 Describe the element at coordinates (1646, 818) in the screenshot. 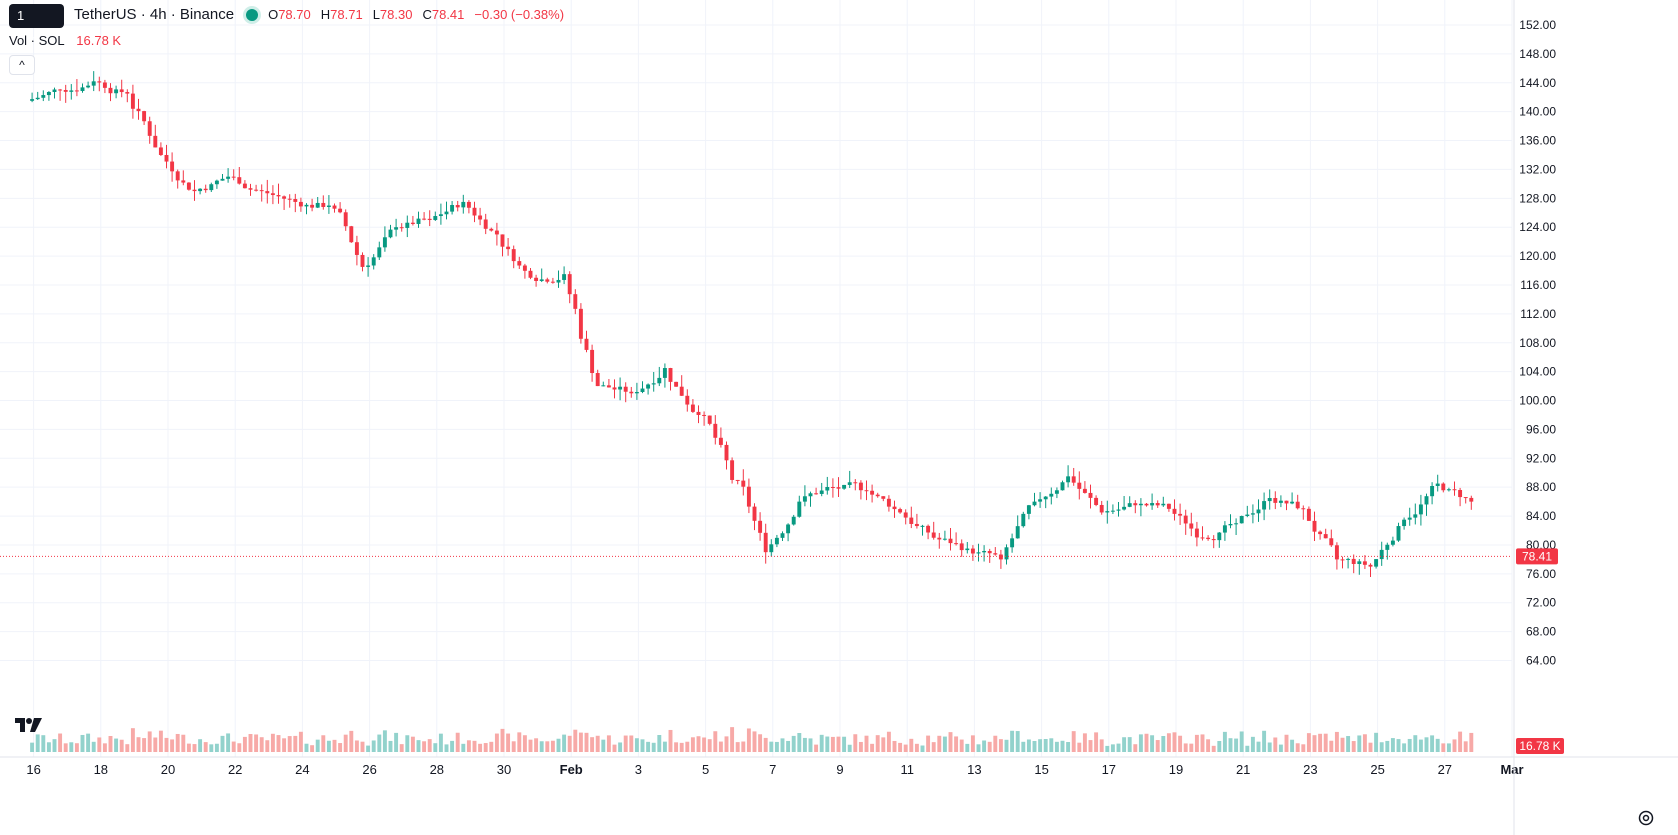

I see `settings-gear-icon` at that location.